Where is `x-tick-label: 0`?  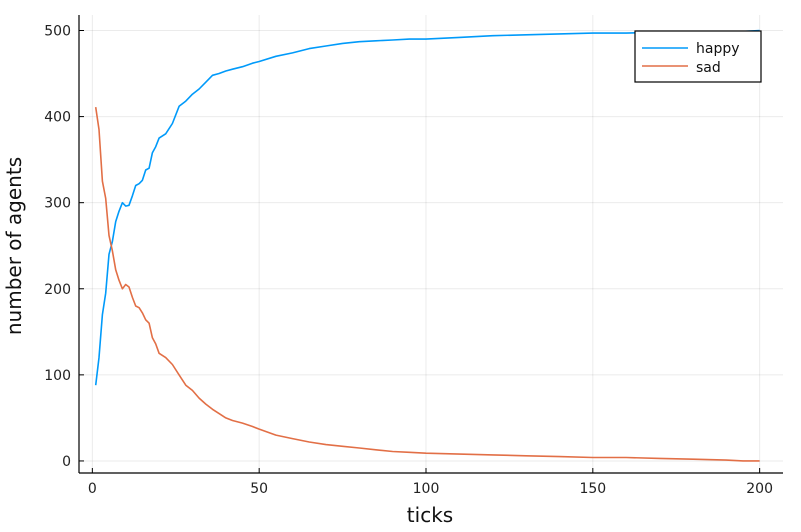 x-tick-label: 0 is located at coordinates (92, 489).